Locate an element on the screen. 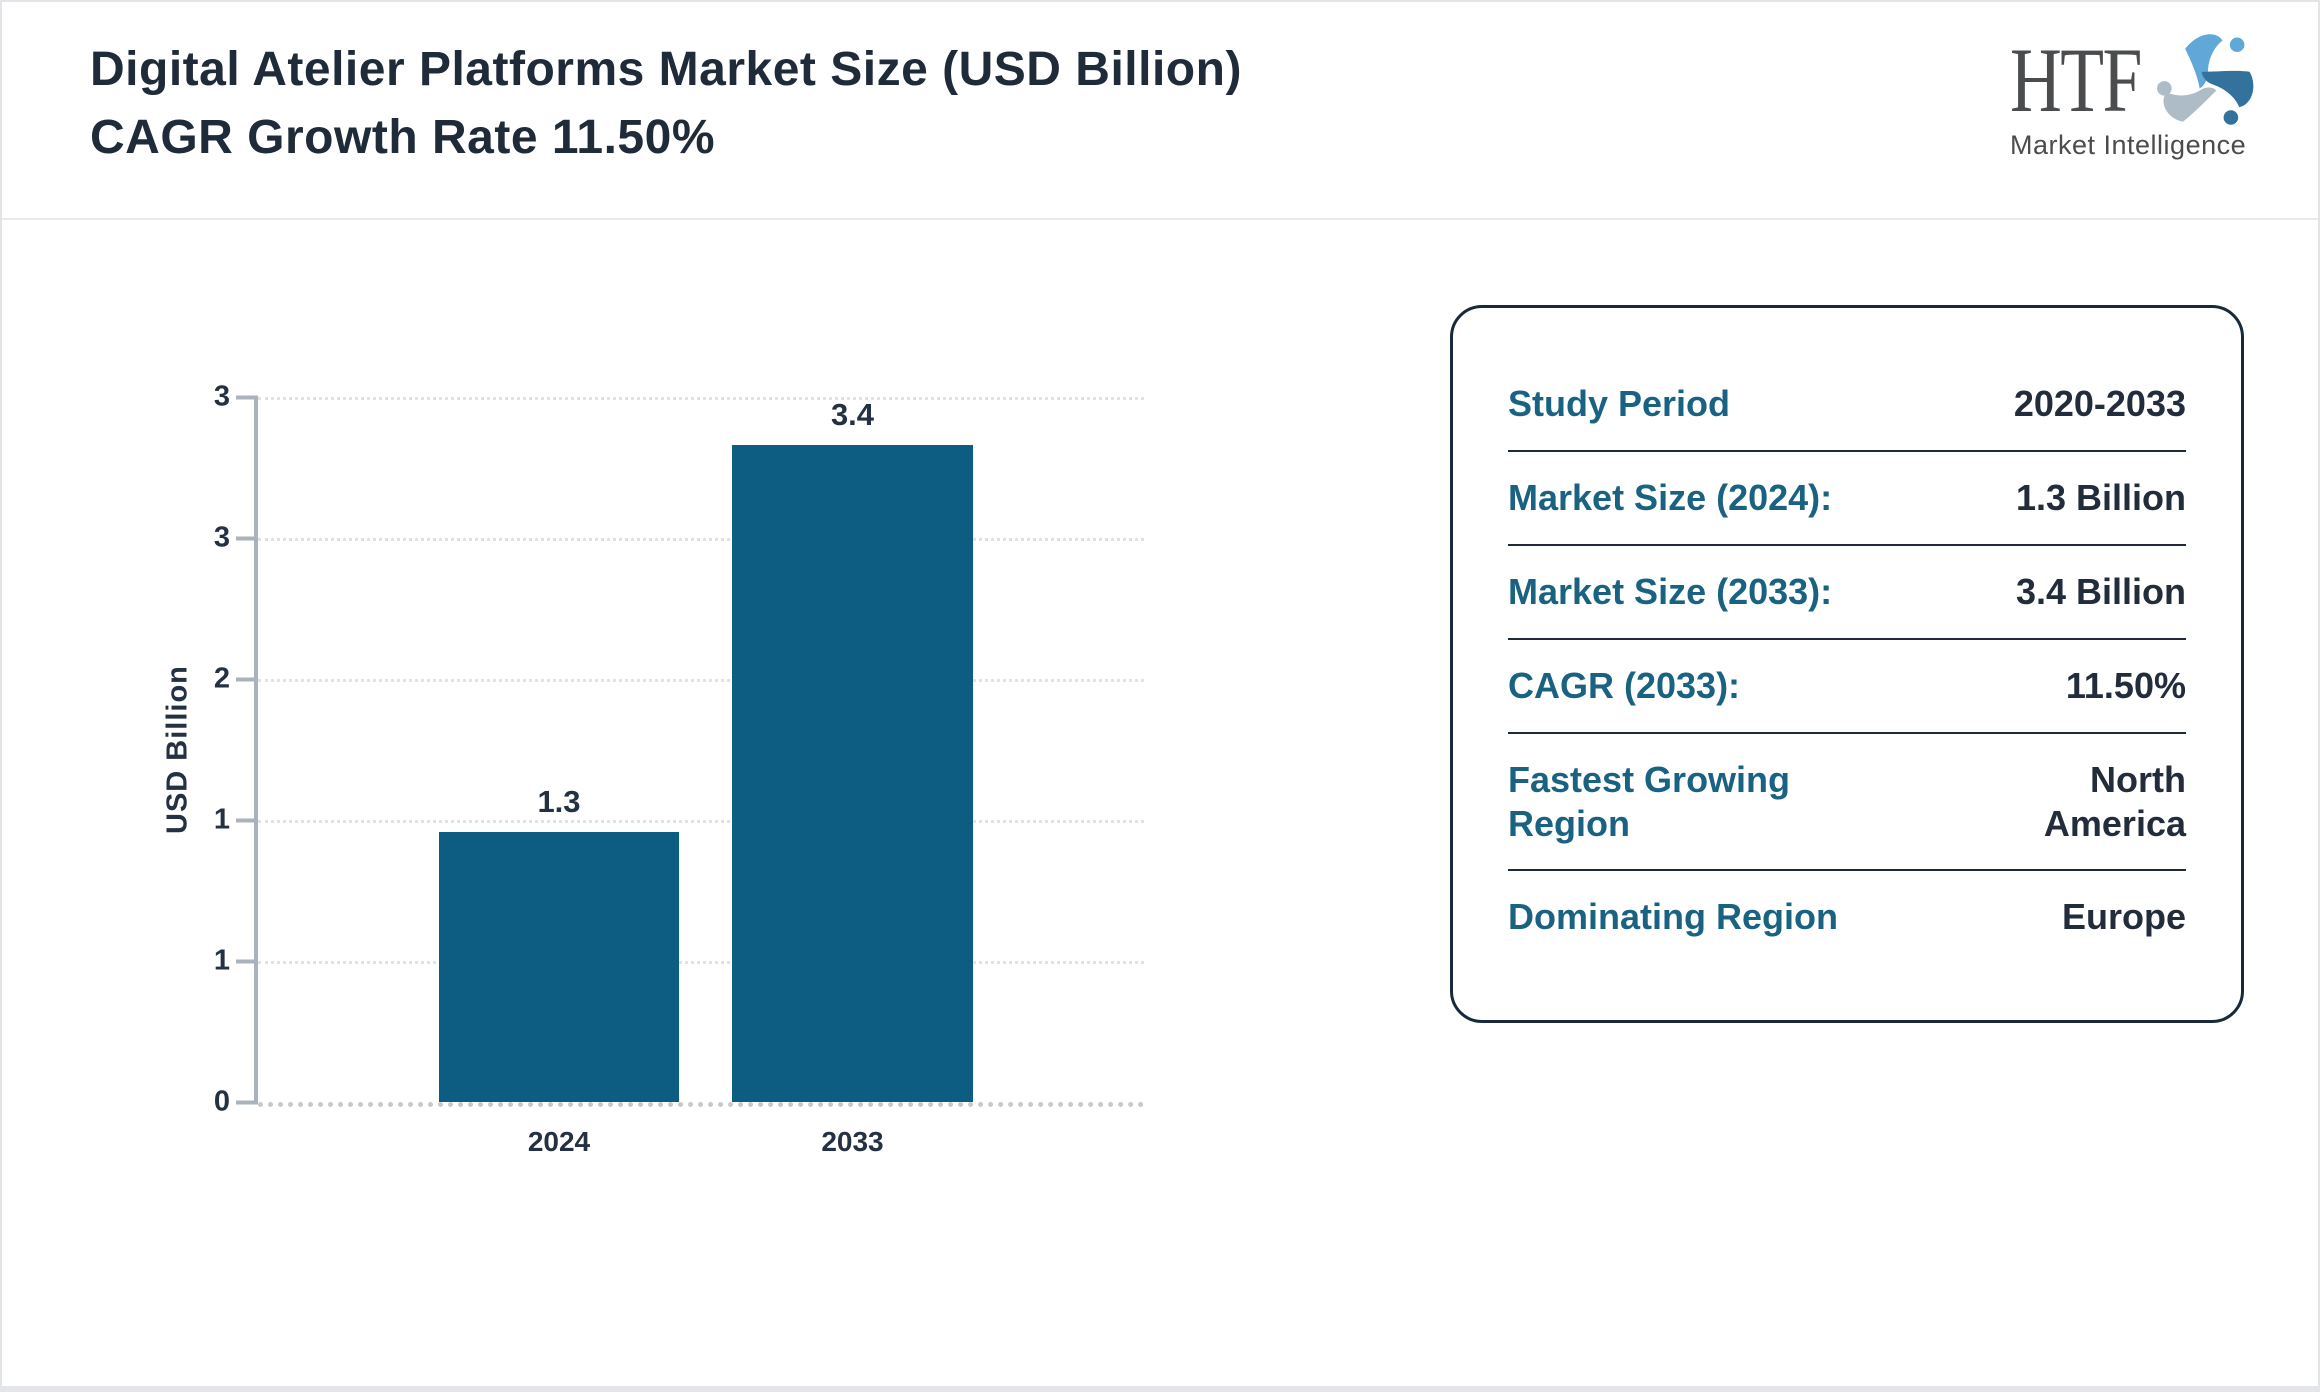 This screenshot has height=1392, width=2320. htf-logo-text: HTF is located at coordinates (2076, 80).